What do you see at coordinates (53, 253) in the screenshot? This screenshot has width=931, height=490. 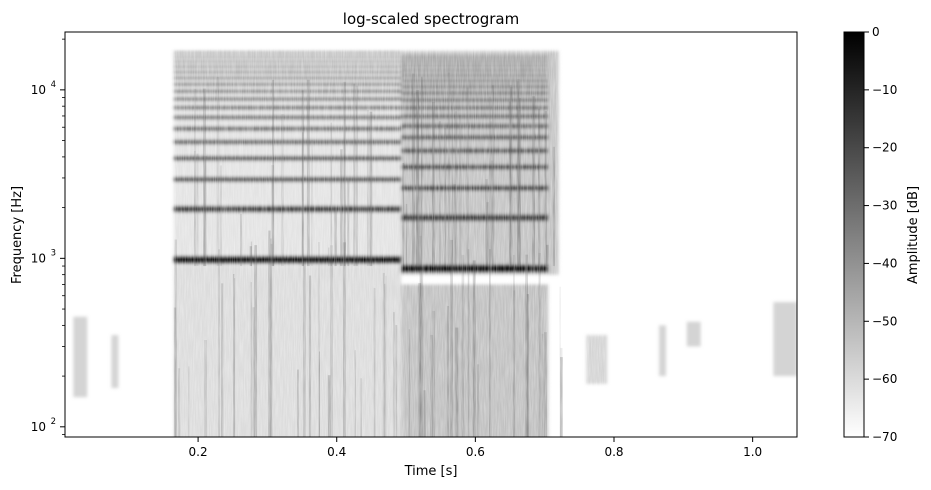 I see `y-tick-exponent: 3` at bounding box center [53, 253].